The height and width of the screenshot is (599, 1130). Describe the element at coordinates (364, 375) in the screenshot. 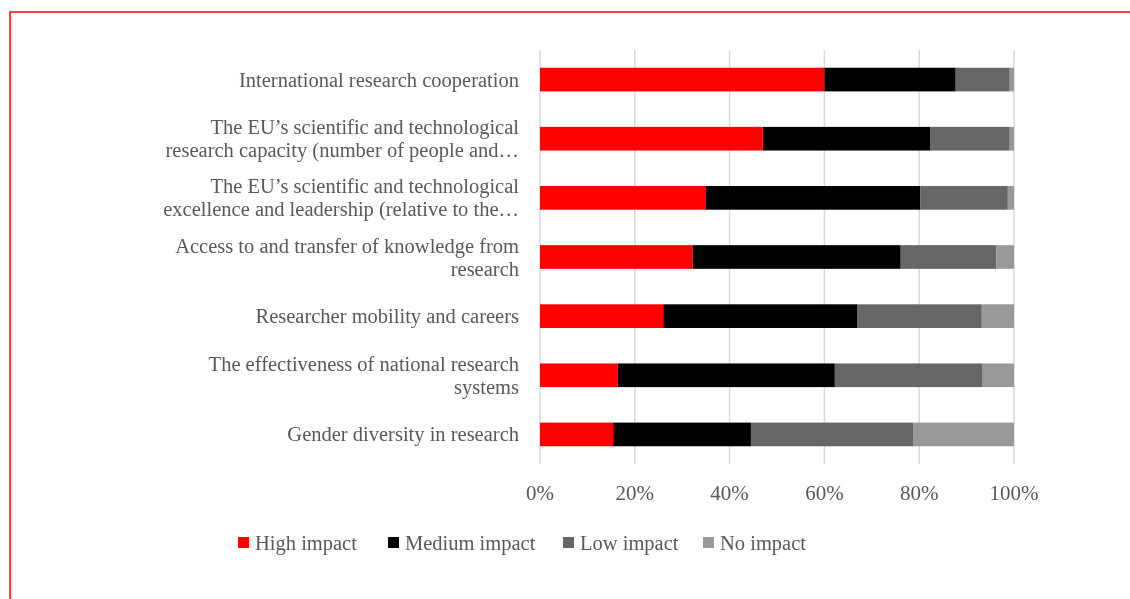

I see `y-tick-label: The effectiveness of national research systems` at that location.